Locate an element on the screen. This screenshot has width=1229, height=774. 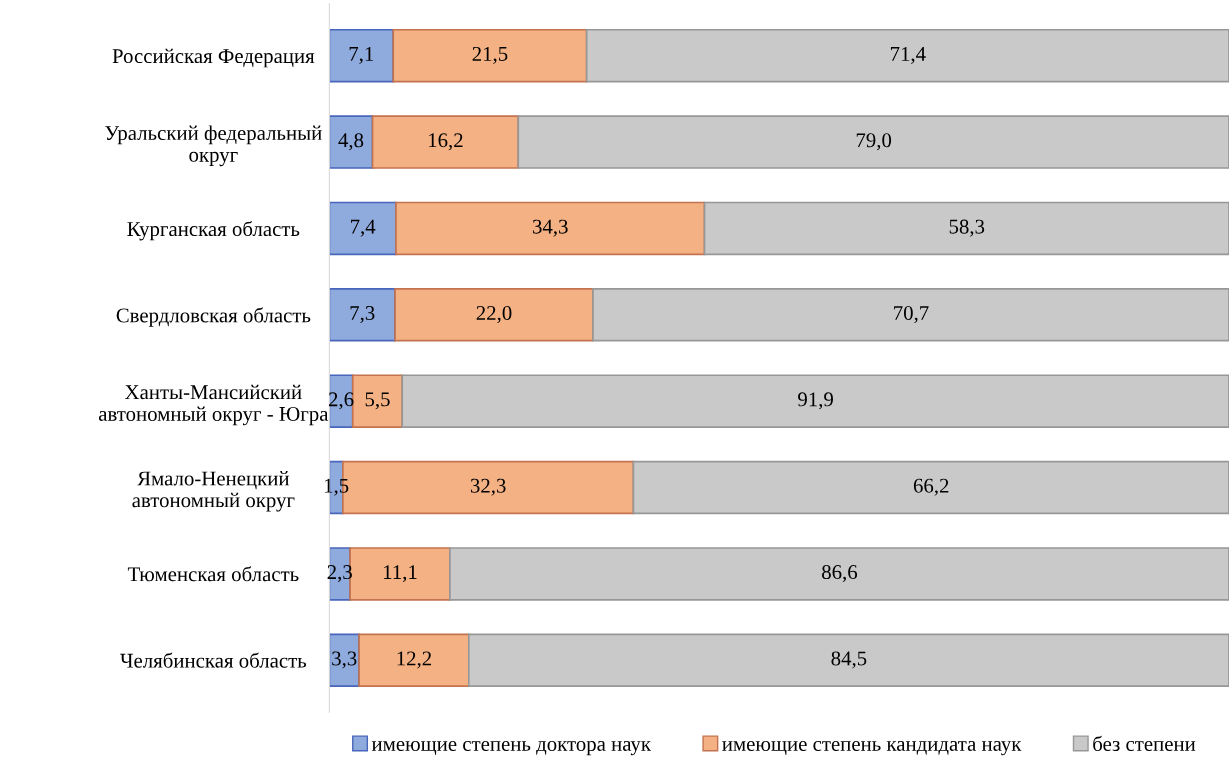
data-label: 91,9 is located at coordinates (815, 401).